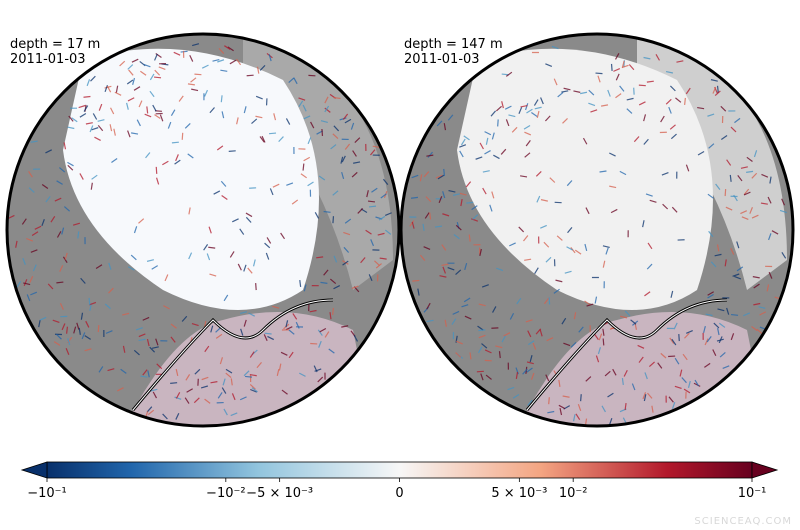 This screenshot has height=530, width=800. What do you see at coordinates (743, 521) in the screenshot?
I see `watermark: SCIENCEAQ.COM` at bounding box center [743, 521].